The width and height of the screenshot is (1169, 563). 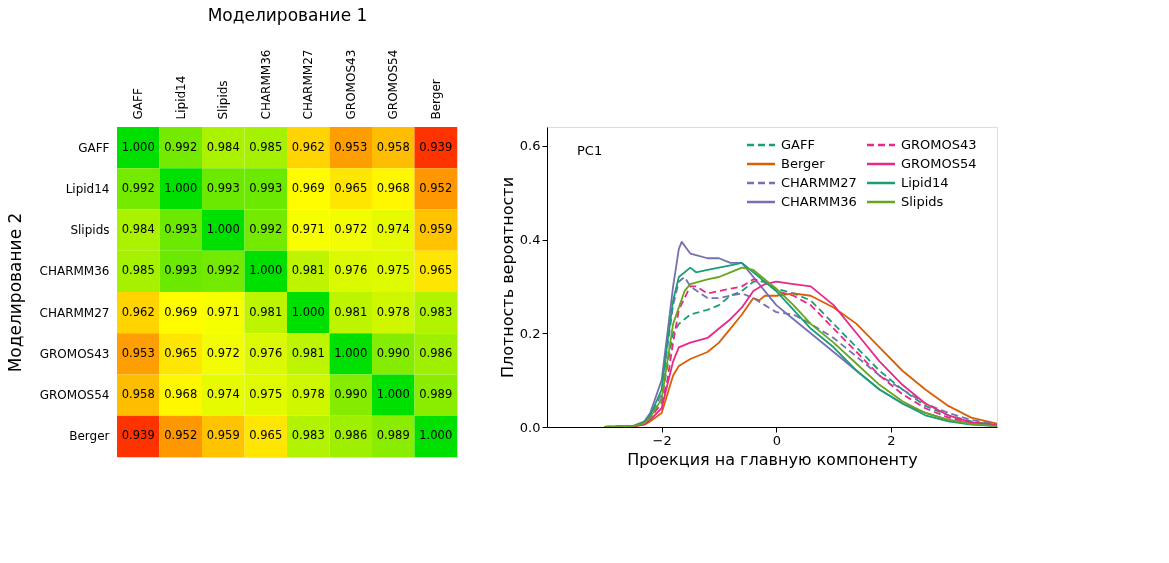 I want to click on x-tick-label: CHARMM27, so click(x=308, y=84).